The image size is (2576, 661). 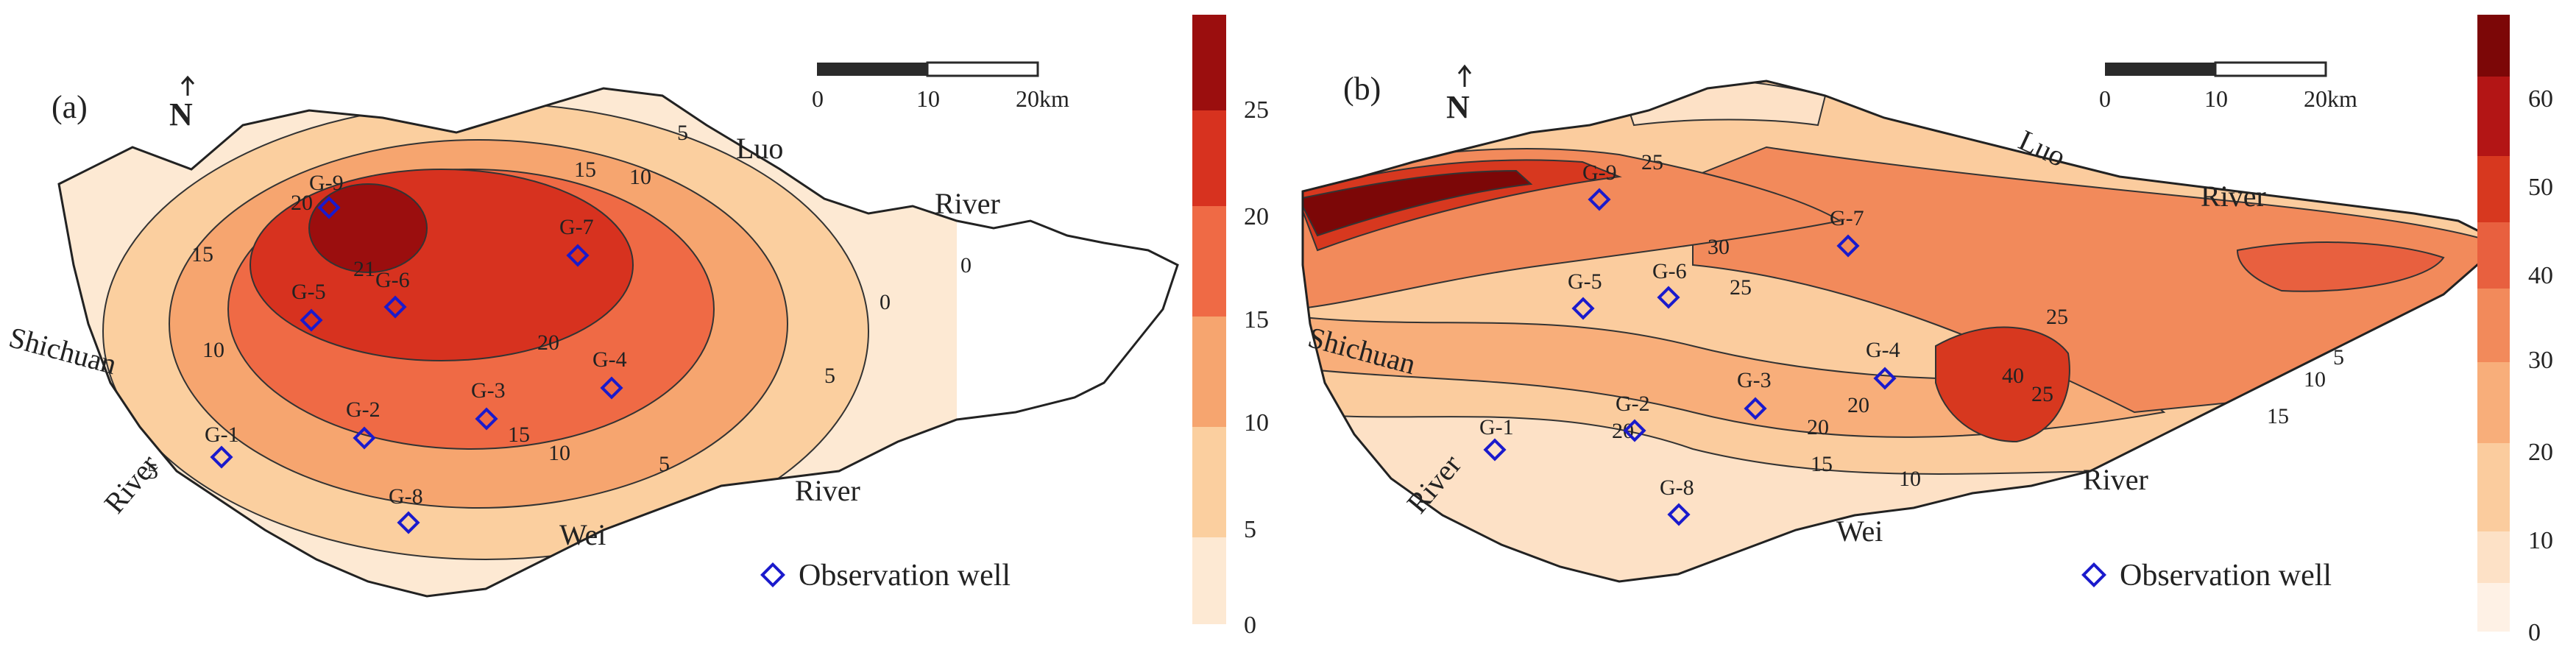 What do you see at coordinates (2540, 452) in the screenshot?
I see `colorbar-b-tick: 20` at bounding box center [2540, 452].